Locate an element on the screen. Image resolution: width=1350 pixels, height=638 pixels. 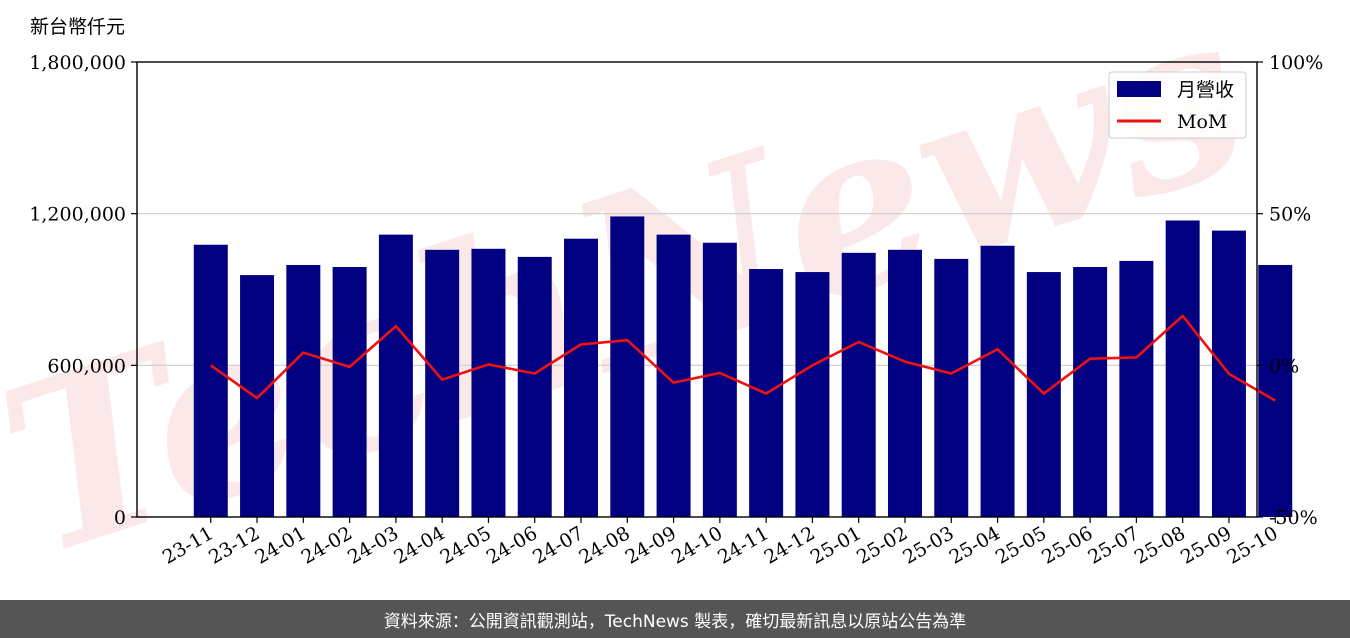
x-tick-label: 24-05 is located at coordinates (466, 545).